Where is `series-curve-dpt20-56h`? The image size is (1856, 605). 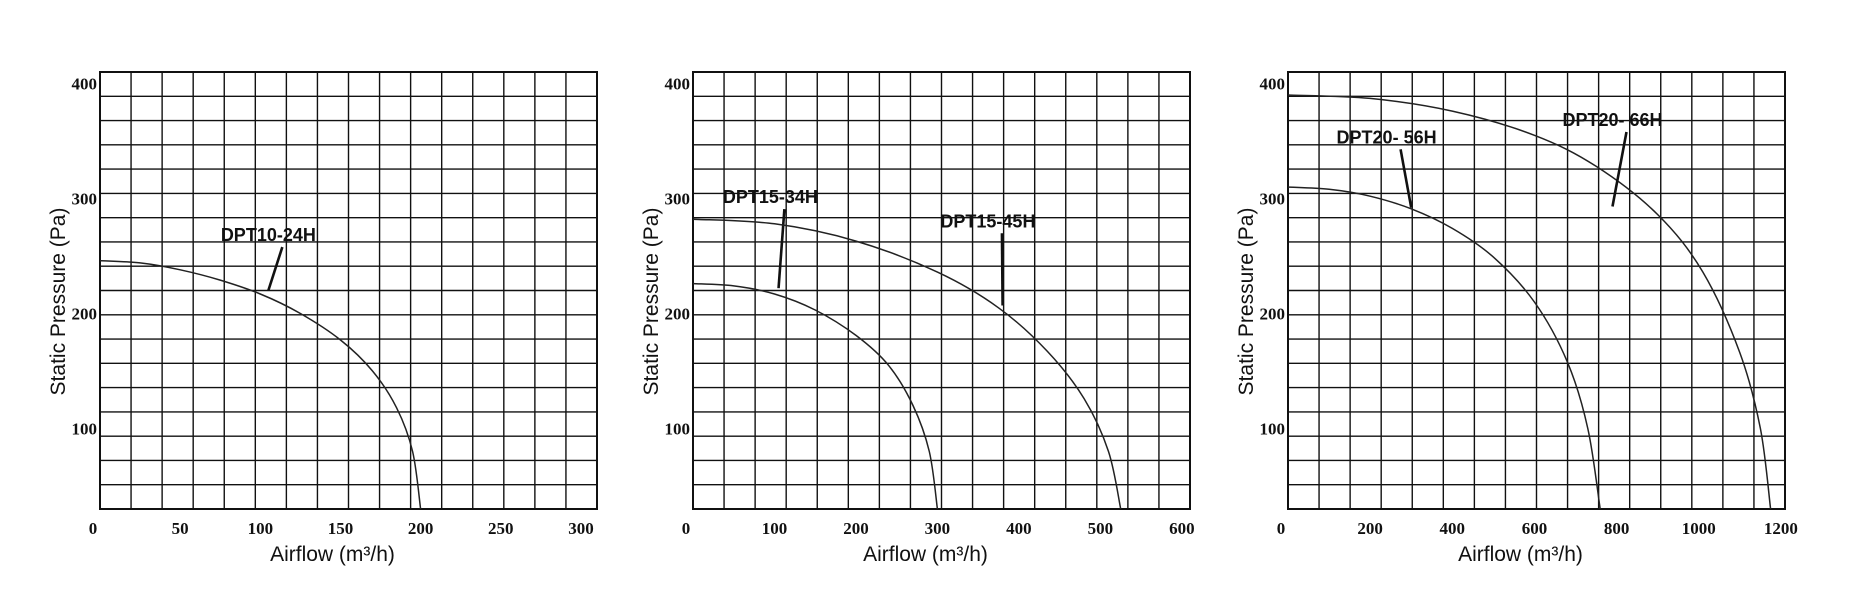 series-curve-dpt20-56h is located at coordinates (1444, 348).